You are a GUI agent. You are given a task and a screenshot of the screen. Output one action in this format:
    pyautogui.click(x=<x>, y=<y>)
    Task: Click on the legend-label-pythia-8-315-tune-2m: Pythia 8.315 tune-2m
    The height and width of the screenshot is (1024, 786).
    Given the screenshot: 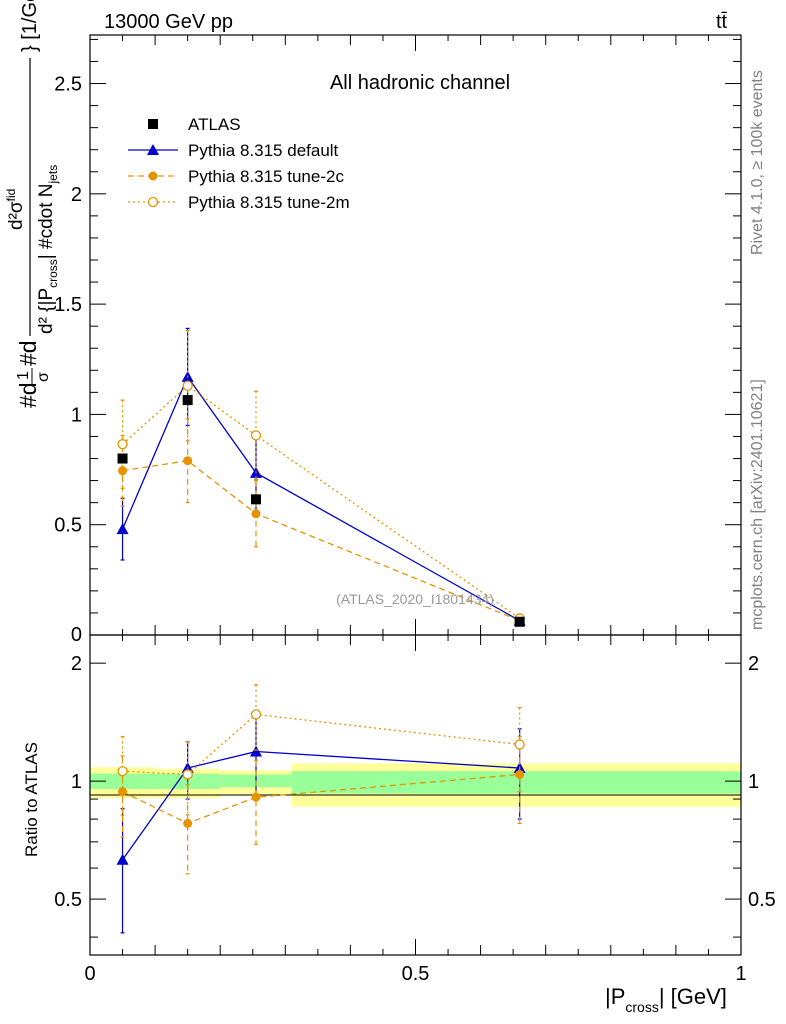 What is the action you would take?
    pyautogui.click(x=269, y=202)
    